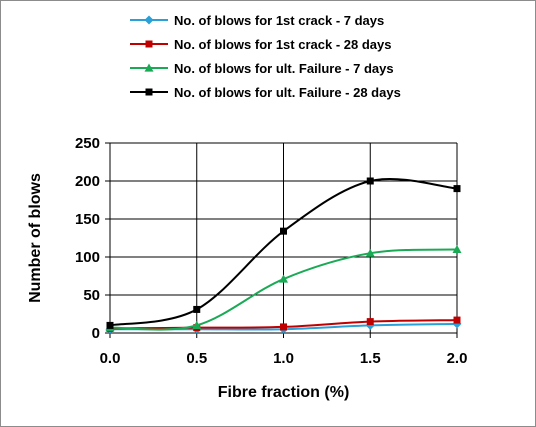 The image size is (536, 427). What do you see at coordinates (35, 238) in the screenshot?
I see `y-axis-title: Number of blows` at bounding box center [35, 238].